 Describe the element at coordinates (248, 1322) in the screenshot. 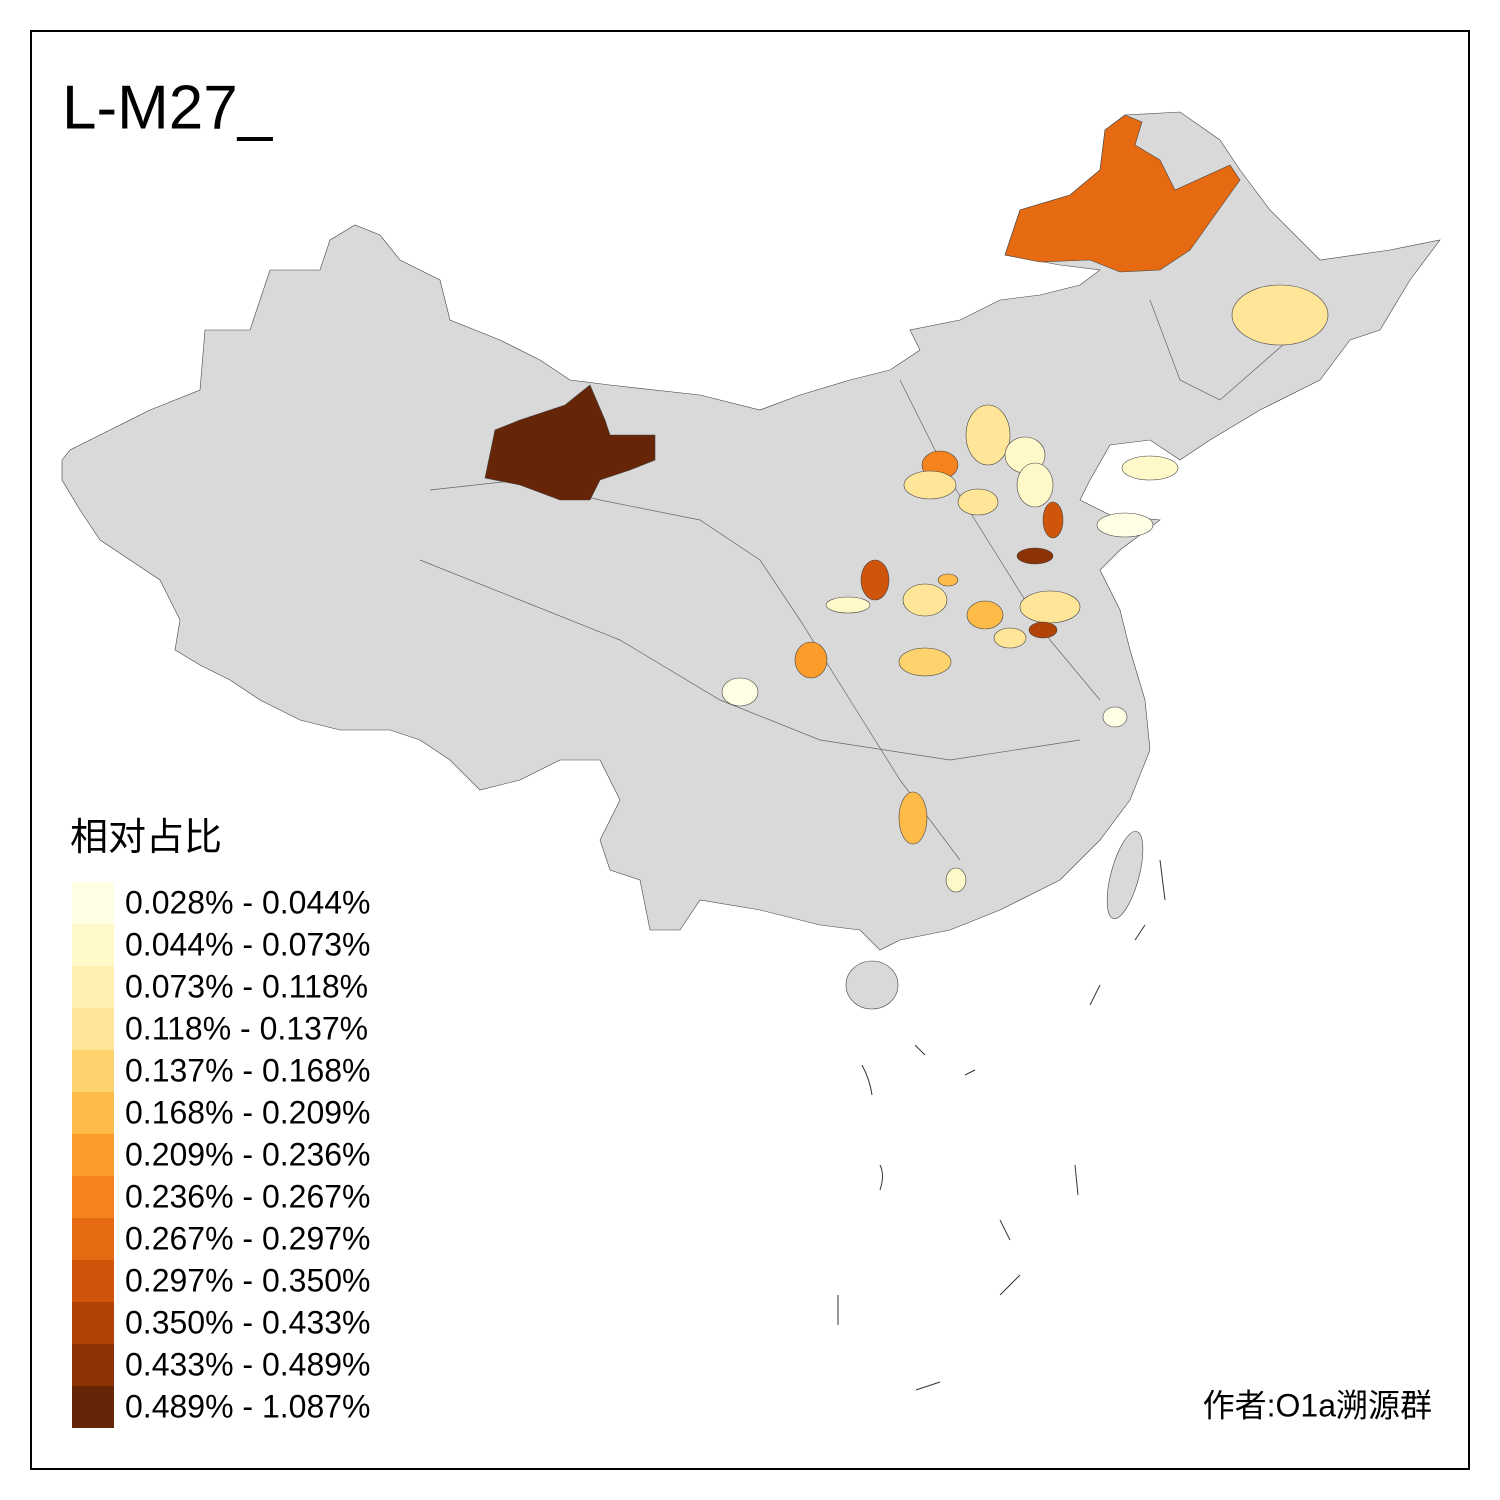

I see `legend-label: 0.350% - 0.433%` at that location.